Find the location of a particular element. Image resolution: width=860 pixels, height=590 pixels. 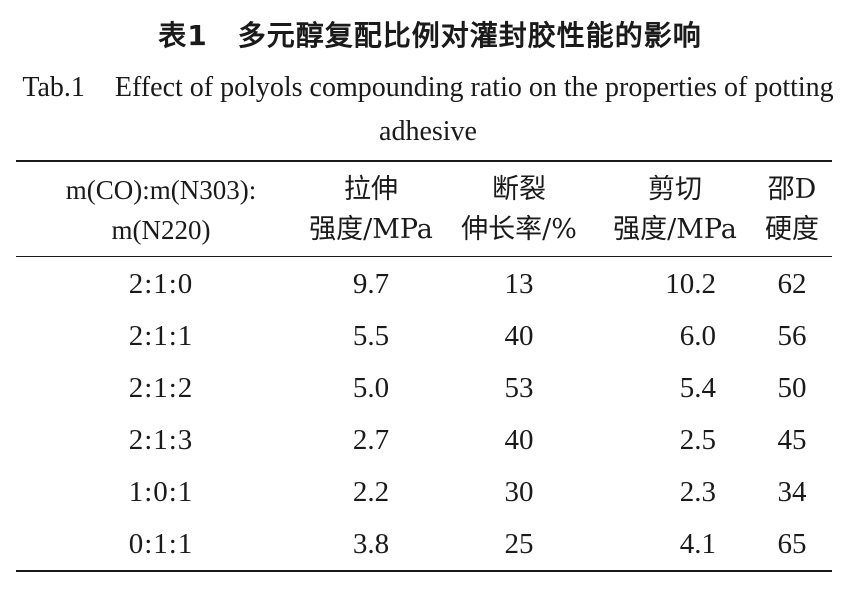

cell-hardness: 56 is located at coordinates (792, 336).